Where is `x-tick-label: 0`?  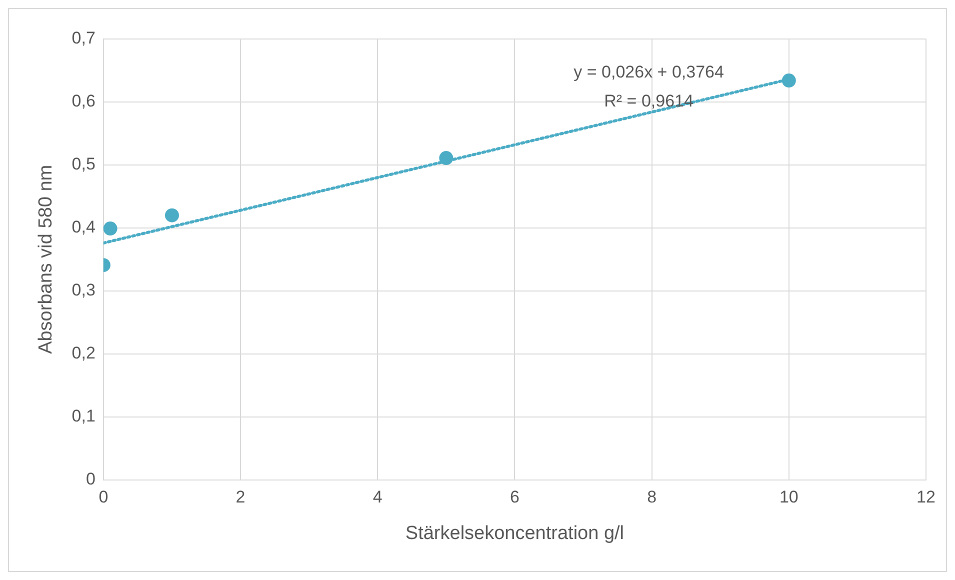
x-tick-label: 0 is located at coordinates (103, 497).